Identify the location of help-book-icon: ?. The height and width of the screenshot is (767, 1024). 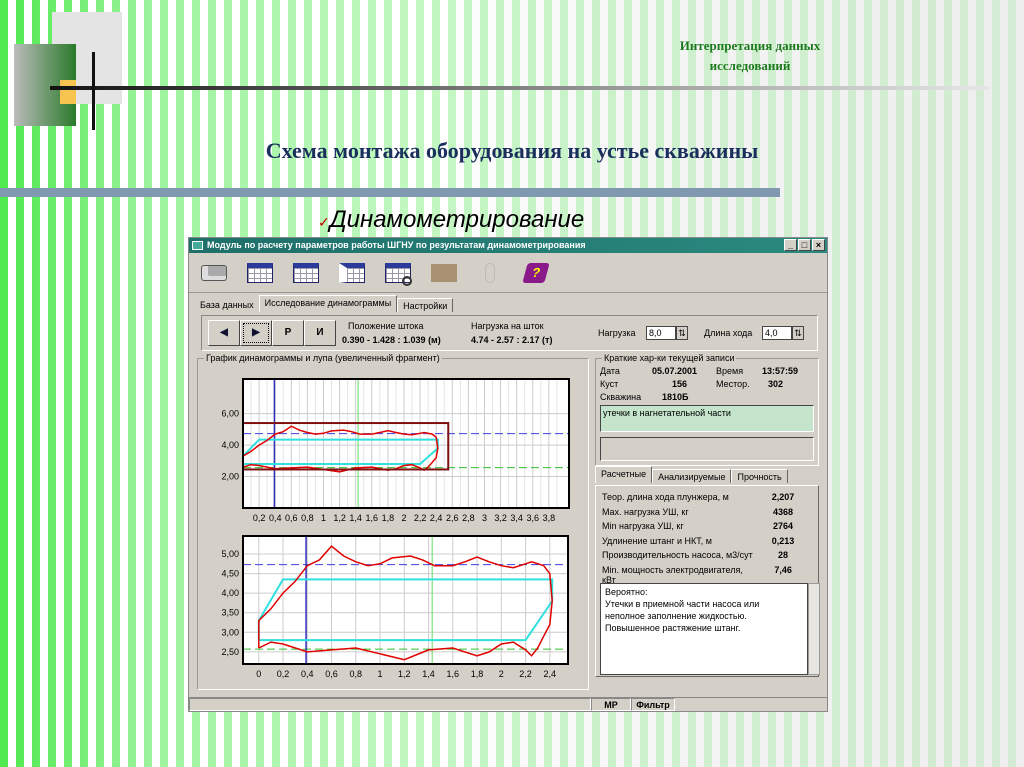
(536, 273).